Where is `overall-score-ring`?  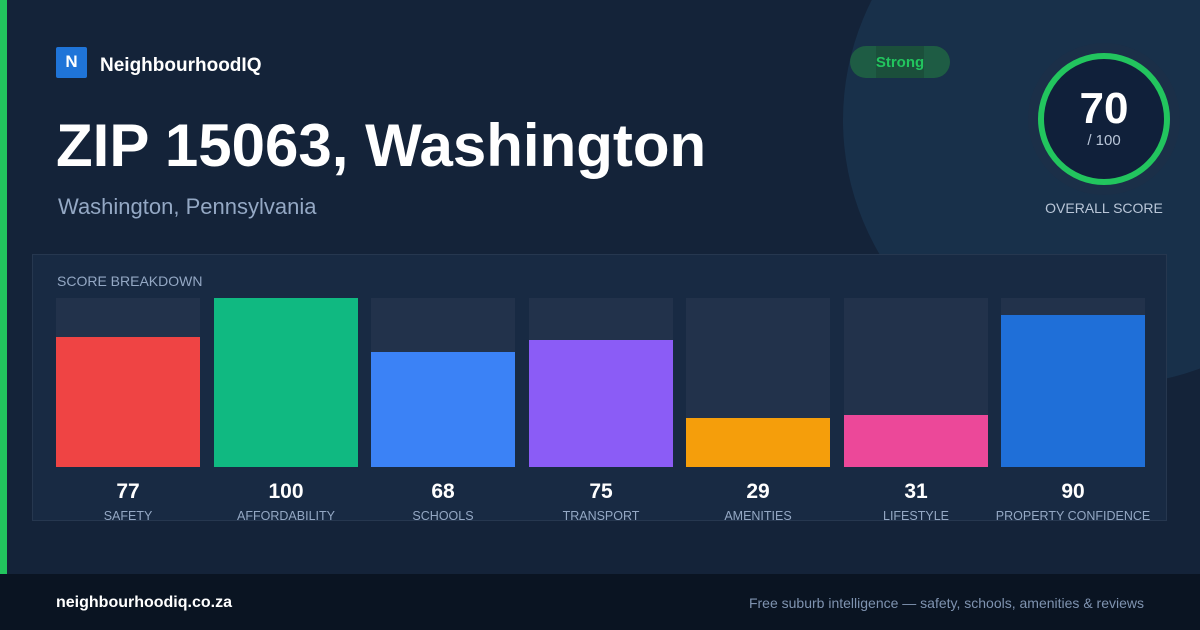 overall-score-ring is located at coordinates (1104, 119).